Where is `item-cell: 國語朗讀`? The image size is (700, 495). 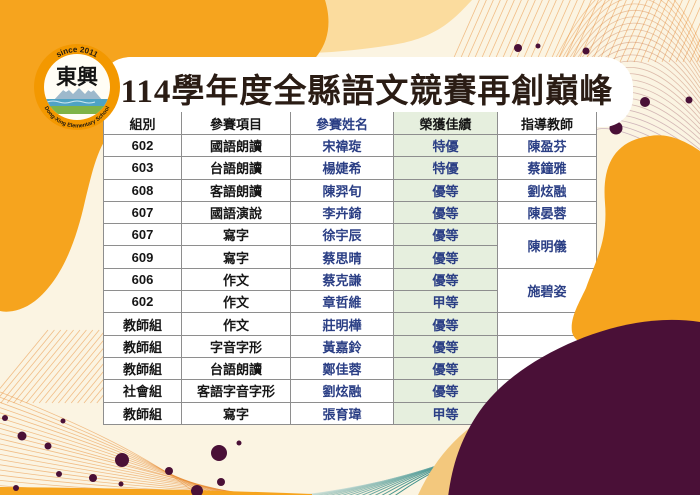 item-cell: 國語朗讀 is located at coordinates (236, 145).